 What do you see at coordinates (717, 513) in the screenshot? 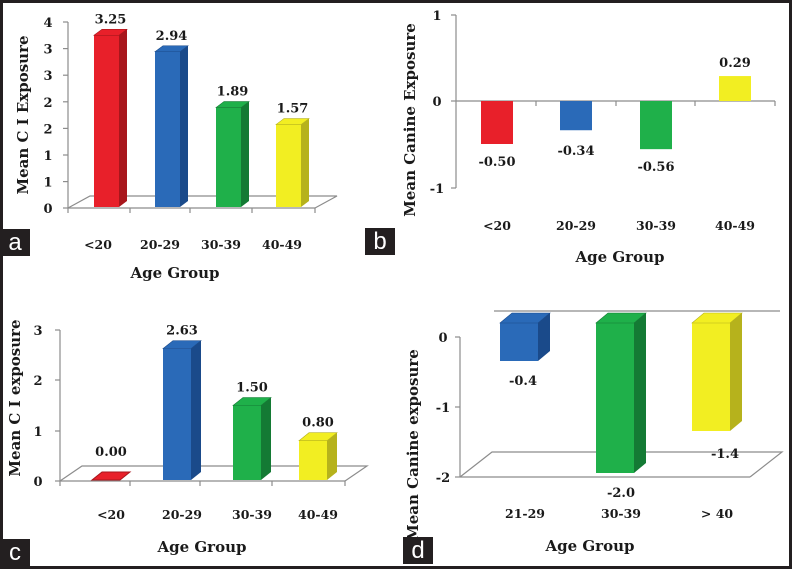
I see `x-category-label: > 40` at bounding box center [717, 513].